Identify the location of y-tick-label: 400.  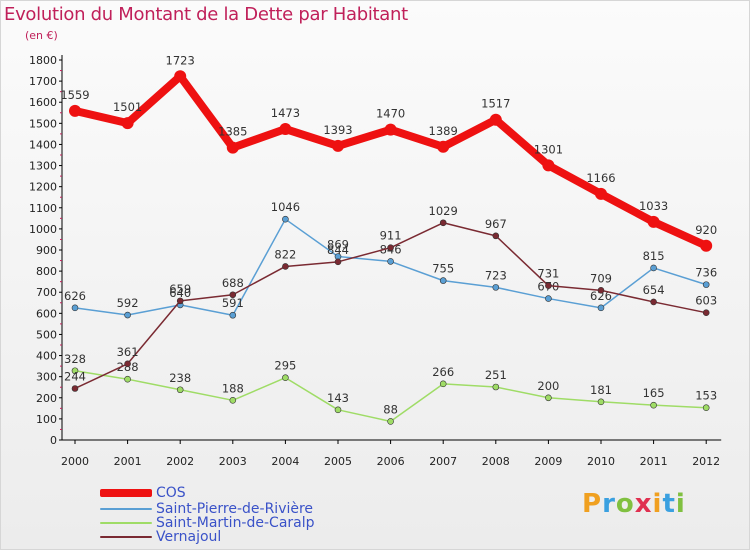
(46, 356).